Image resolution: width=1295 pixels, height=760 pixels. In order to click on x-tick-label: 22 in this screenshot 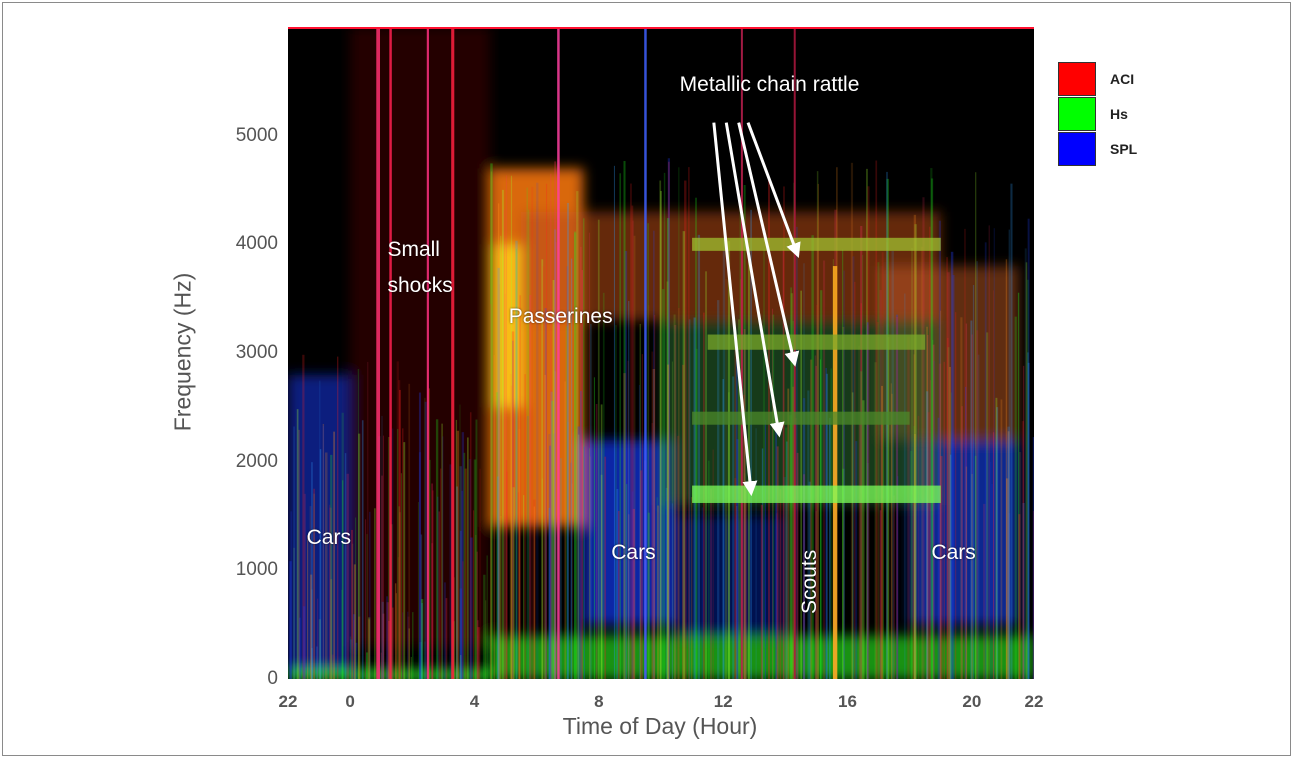, I will do `click(288, 701)`.